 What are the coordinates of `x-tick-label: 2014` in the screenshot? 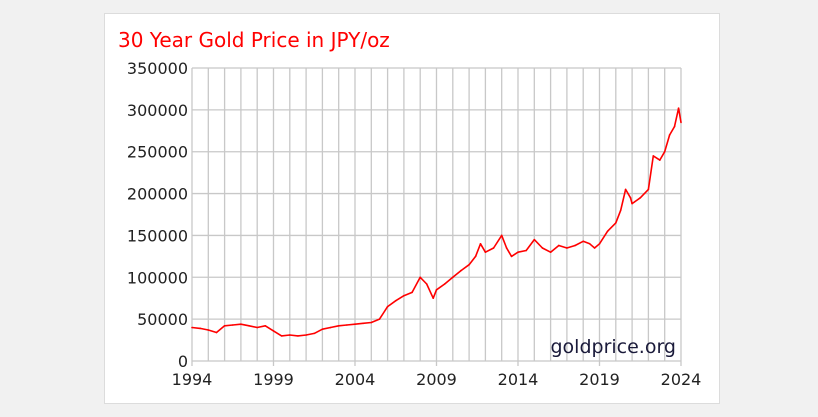 It's located at (518, 379).